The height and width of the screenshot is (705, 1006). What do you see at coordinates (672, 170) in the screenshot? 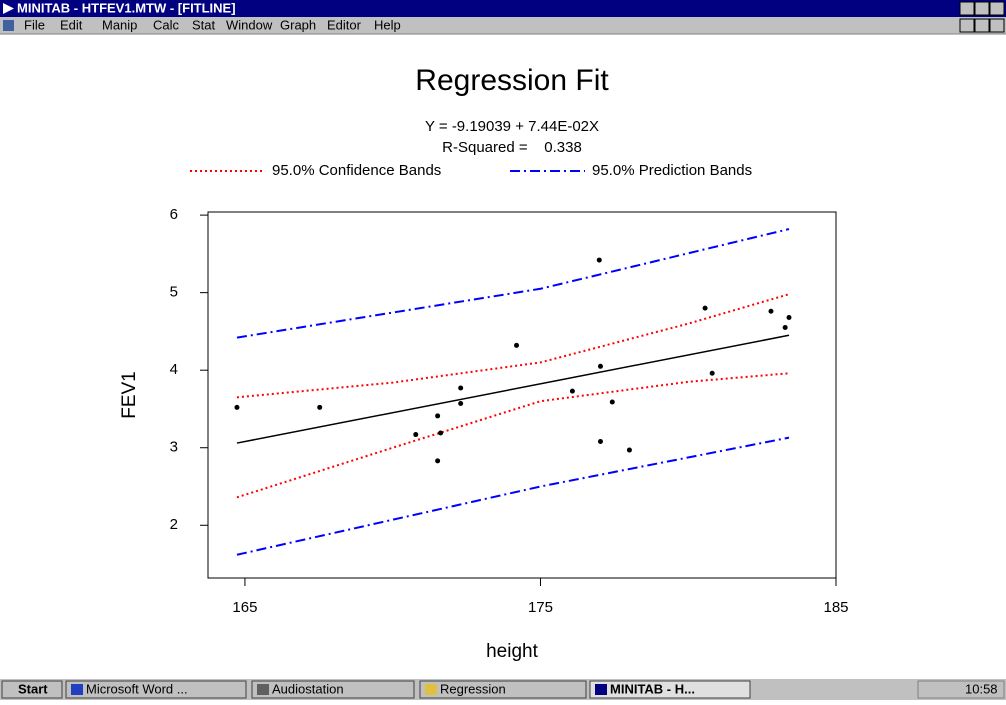
I see `legend-label: 95.0% Prediction Bands` at bounding box center [672, 170].